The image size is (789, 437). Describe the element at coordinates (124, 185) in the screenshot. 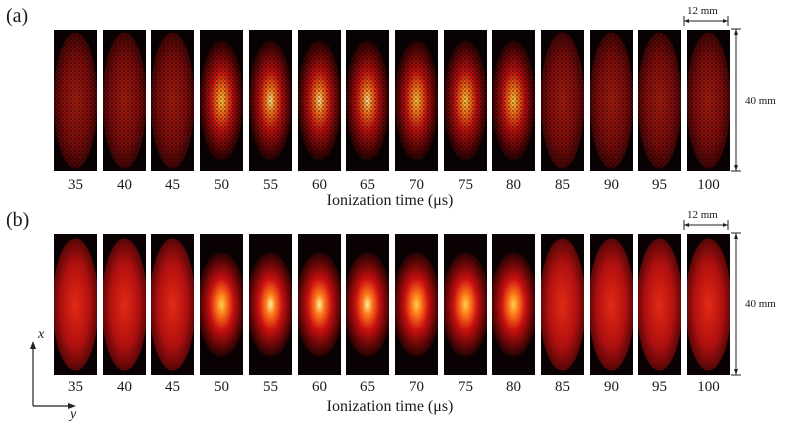

I see `panel-a-time-label-40: 40` at that location.